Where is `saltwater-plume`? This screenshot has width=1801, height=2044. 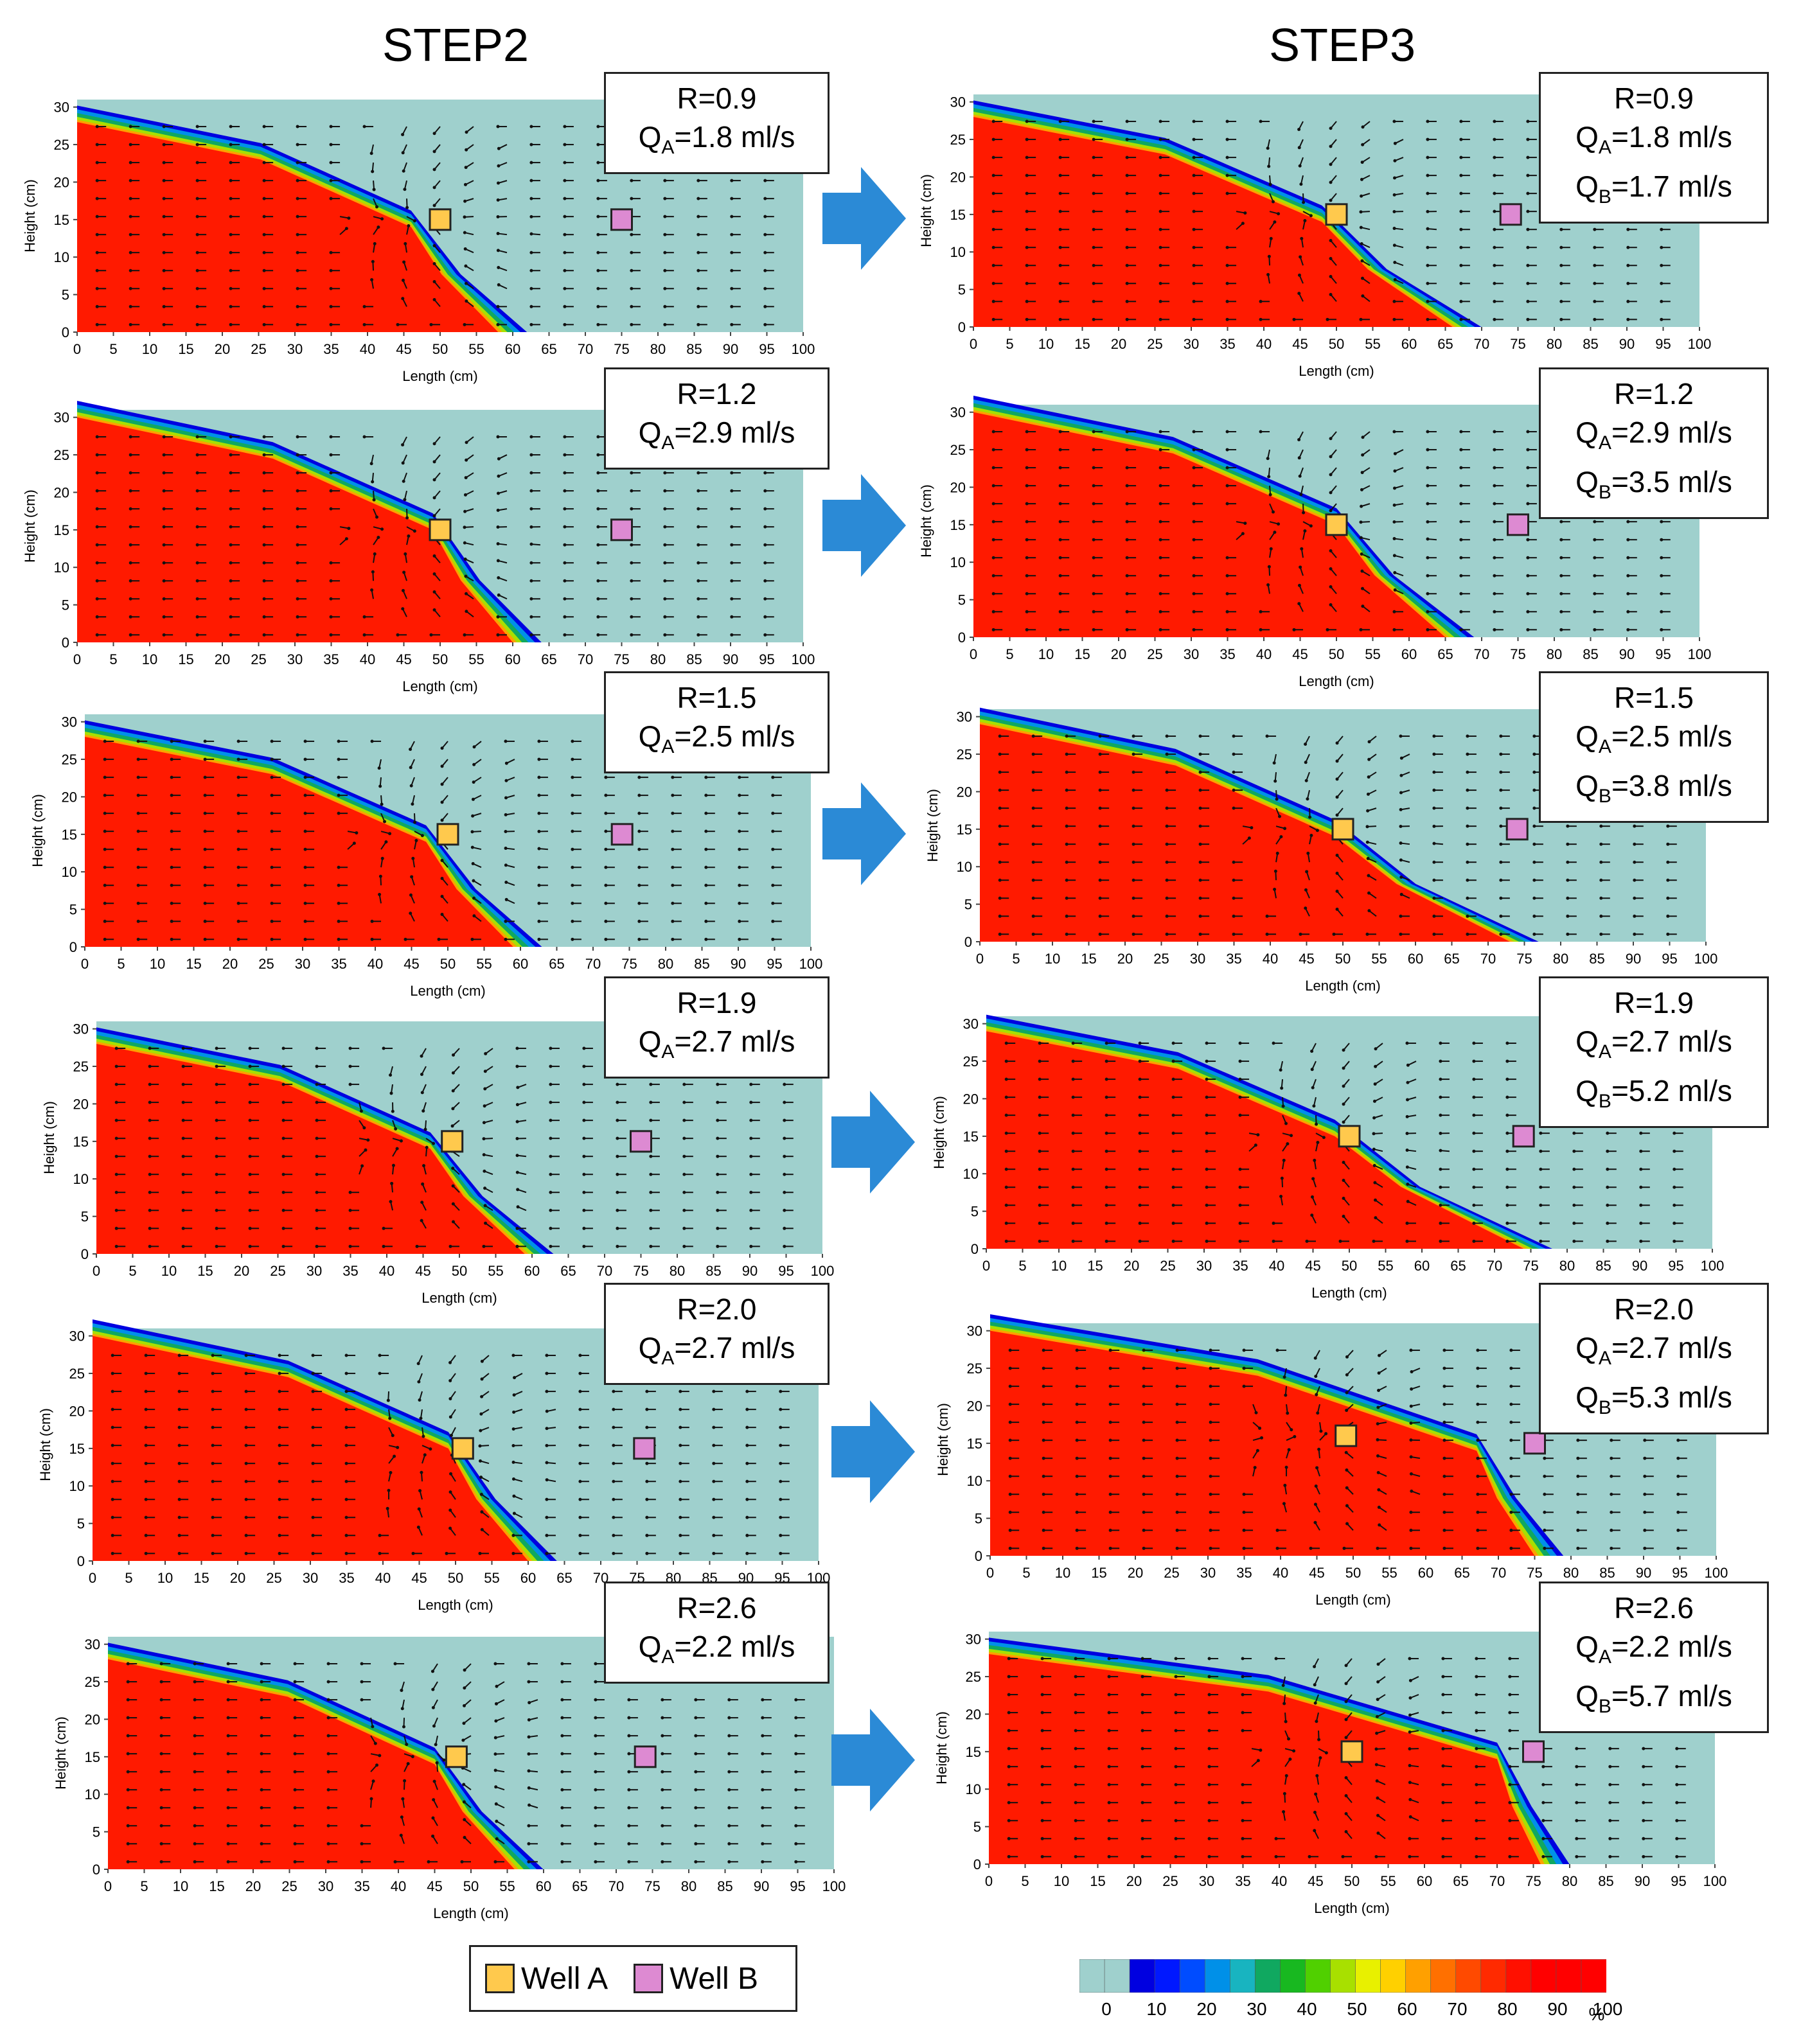 saltwater-plume is located at coordinates (295, 529).